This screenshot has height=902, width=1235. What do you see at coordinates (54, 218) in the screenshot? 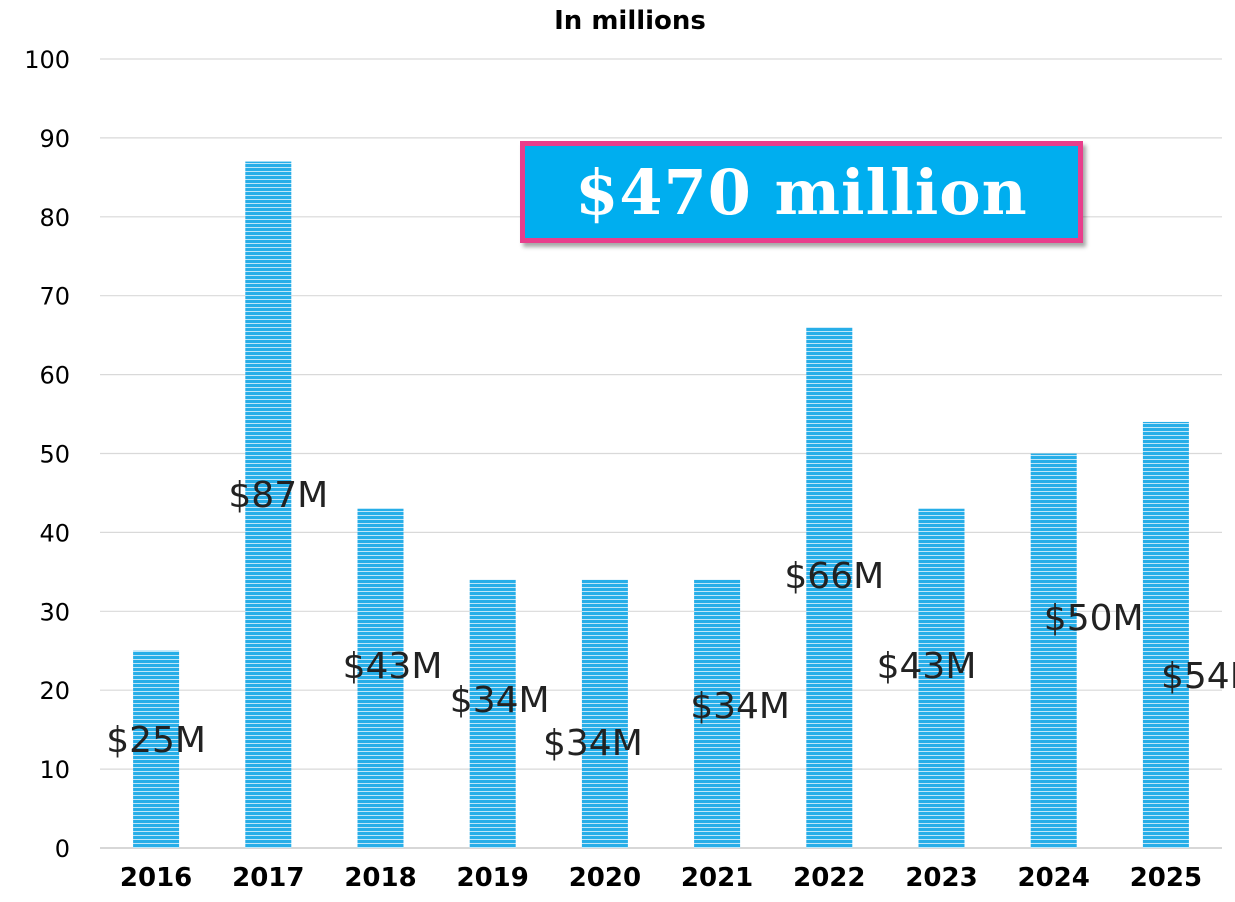
I see `y-tick-label: 80` at bounding box center [54, 218].